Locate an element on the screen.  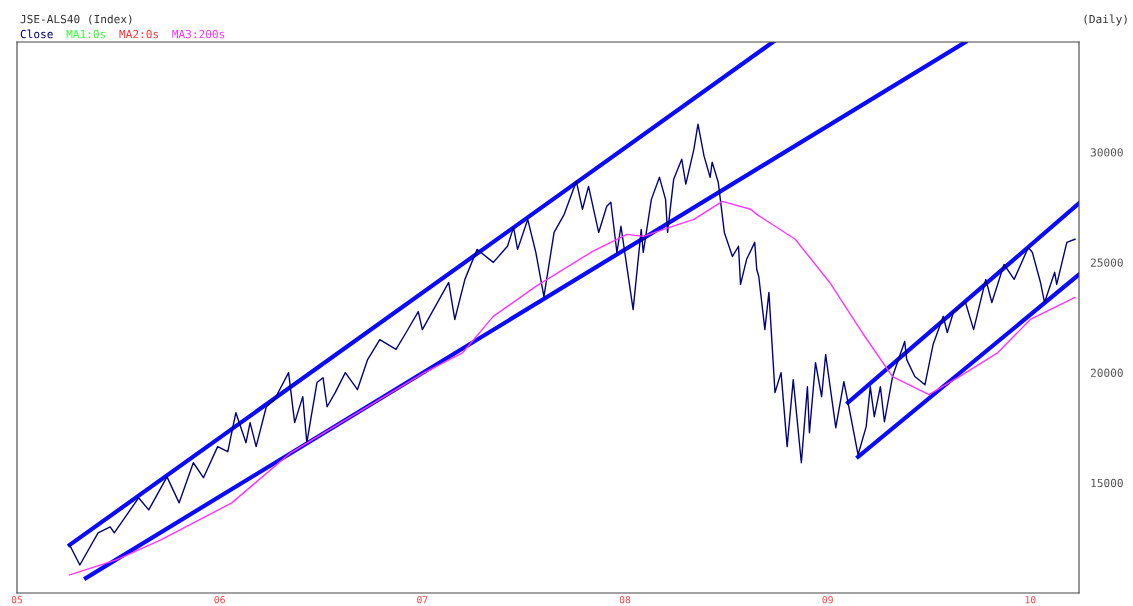
chart-title: JSE-ALS40 (Index) is located at coordinates (76, 19).